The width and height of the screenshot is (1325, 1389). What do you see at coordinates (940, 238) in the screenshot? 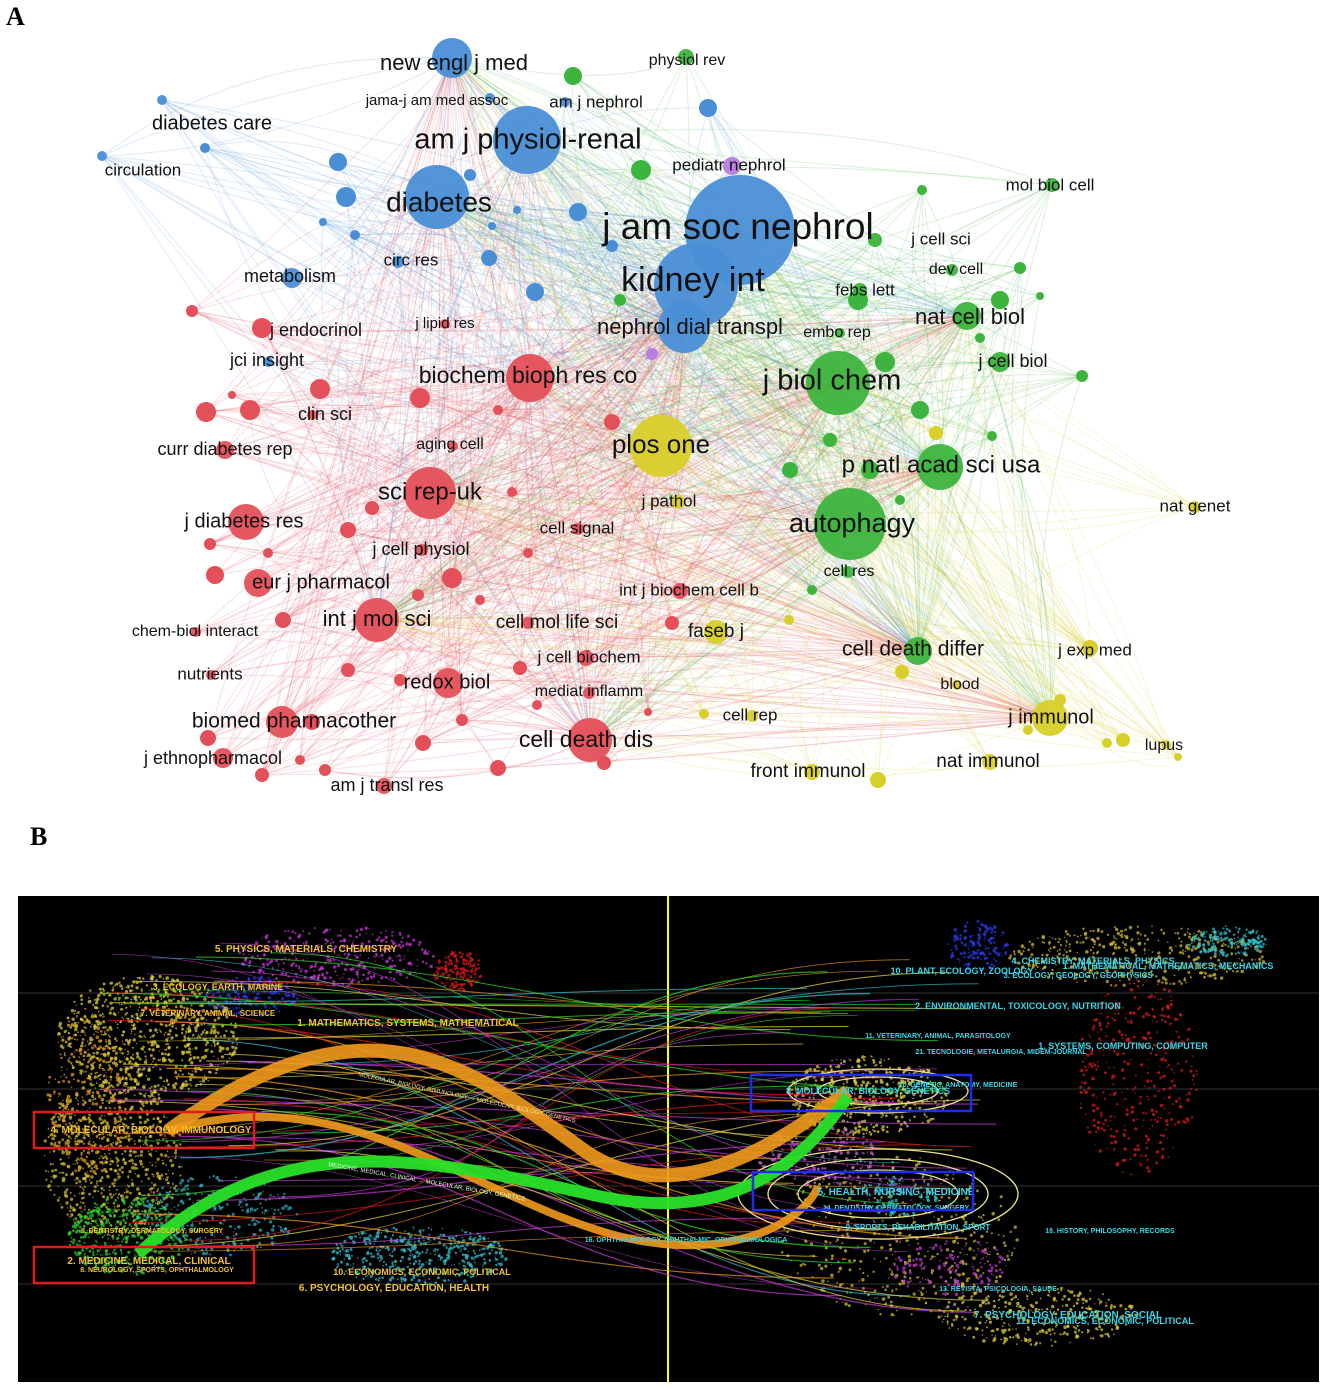
I see `node-label: j cell sci` at bounding box center [940, 238].